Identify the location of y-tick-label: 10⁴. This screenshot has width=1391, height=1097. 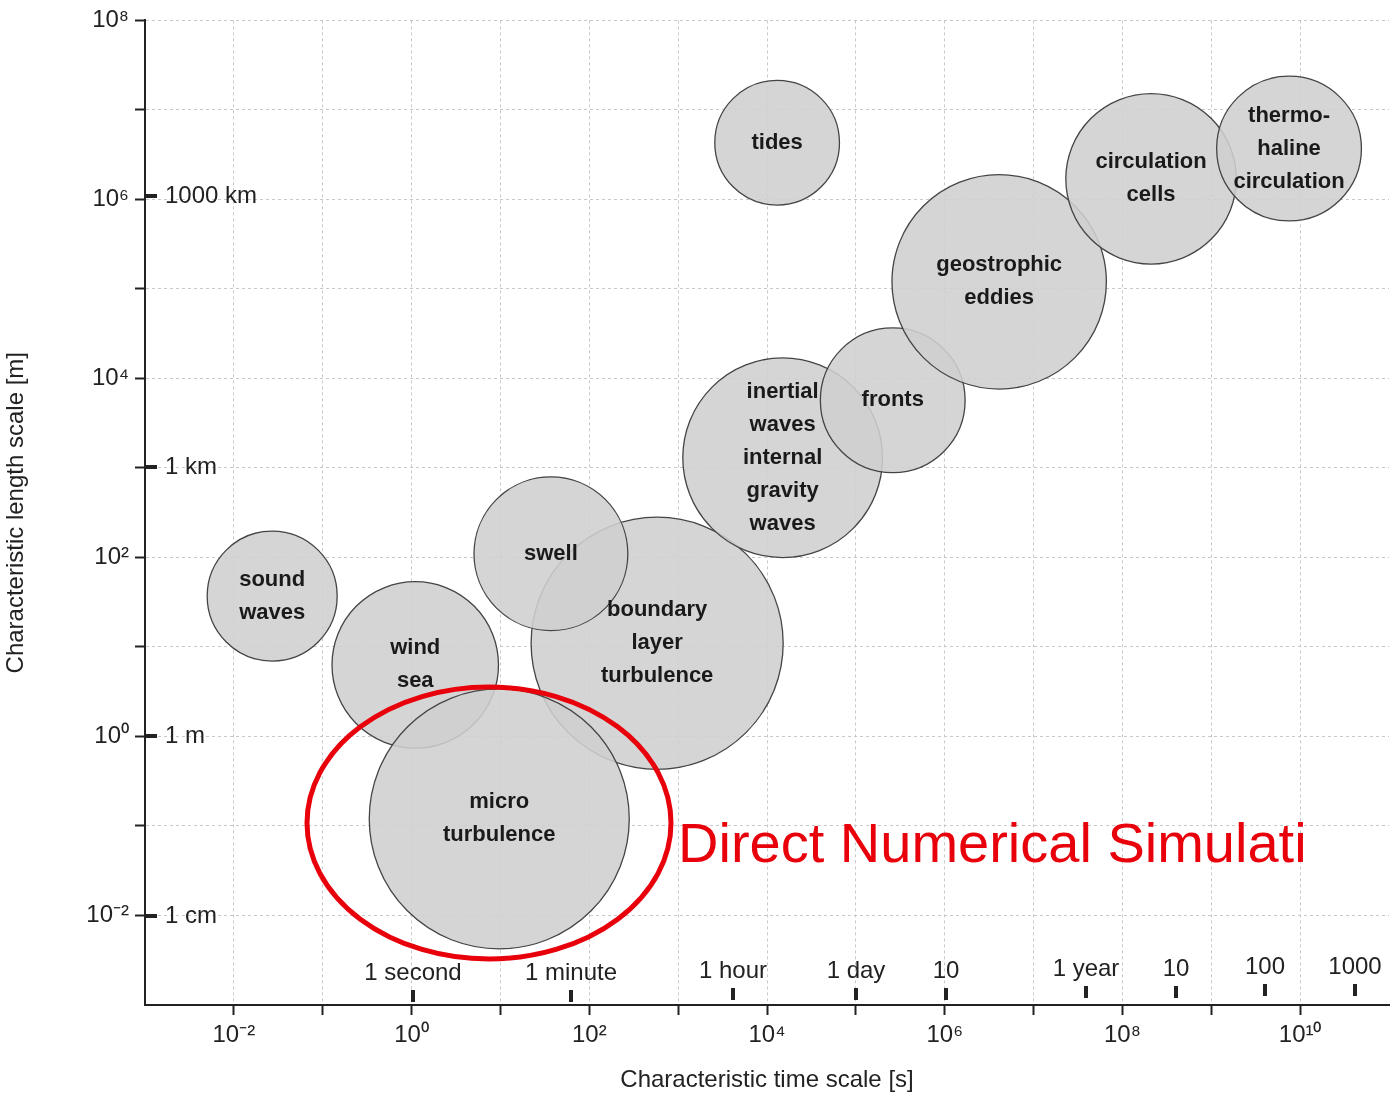
(110, 377).